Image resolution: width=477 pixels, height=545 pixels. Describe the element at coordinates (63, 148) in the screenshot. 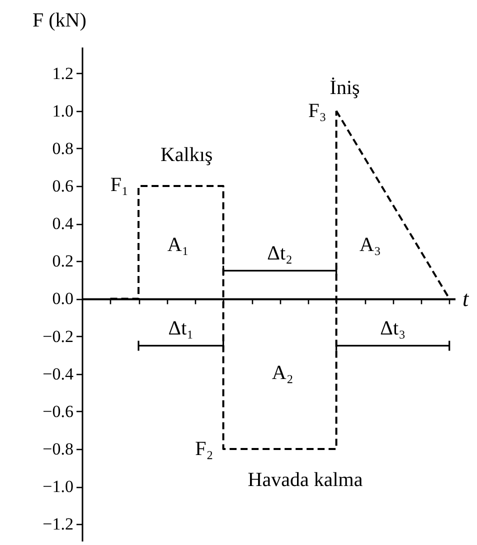

I see `y-tick-label: 0.8` at that location.